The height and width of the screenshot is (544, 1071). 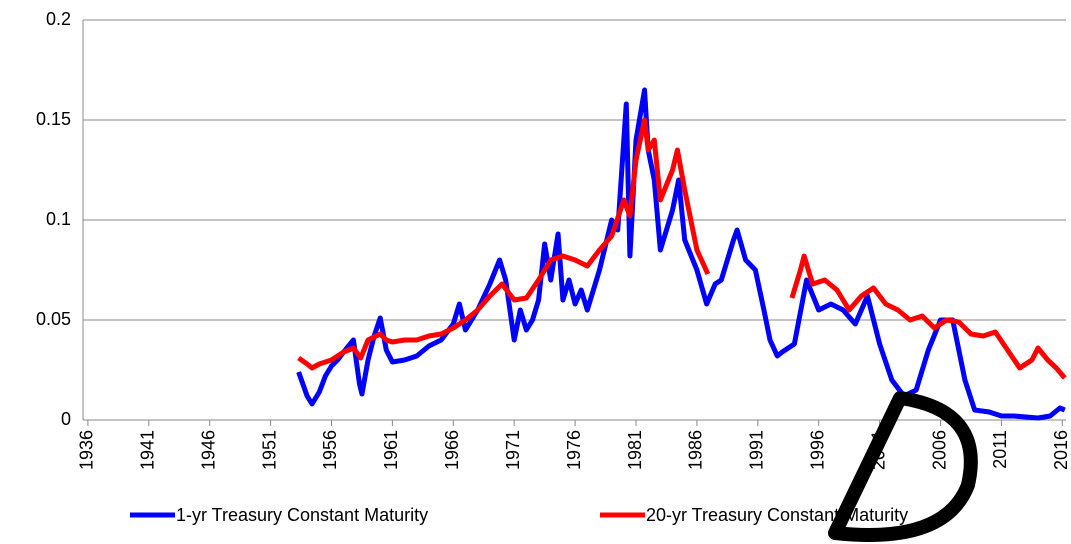 I want to click on x-tick-label: 1956, so click(x=330, y=450).